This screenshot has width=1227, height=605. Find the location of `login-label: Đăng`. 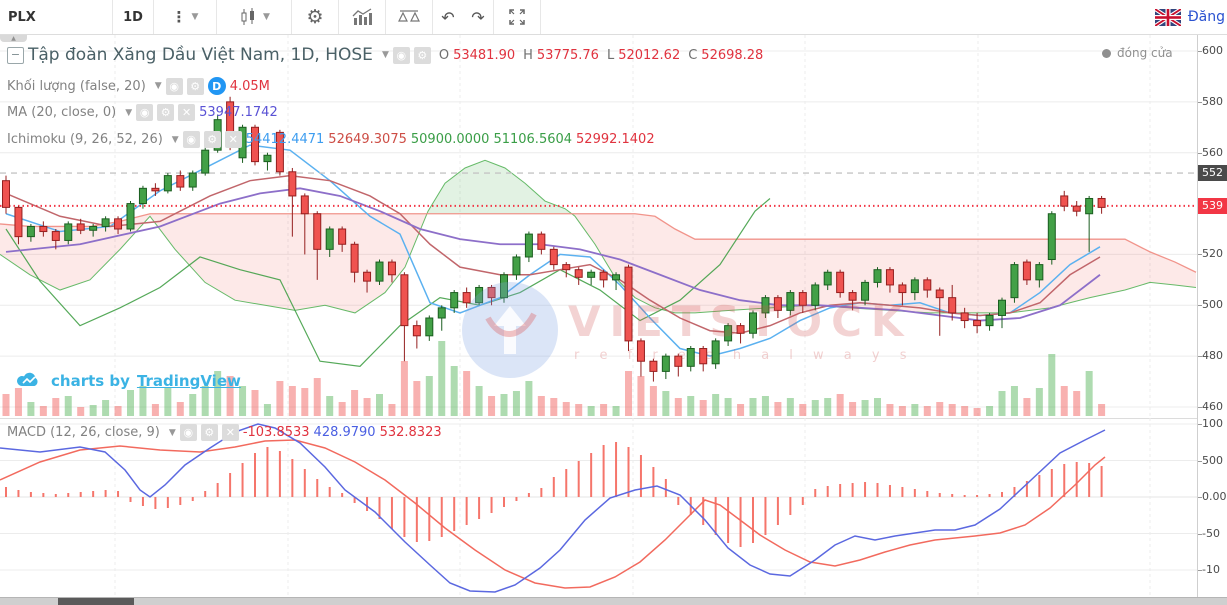

login-label: Đăng is located at coordinates (1206, 17).